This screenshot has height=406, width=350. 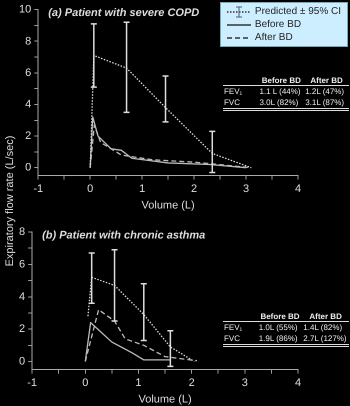 I want to click on chart-title: (b) Patient with chronic asthma, so click(x=124, y=236).